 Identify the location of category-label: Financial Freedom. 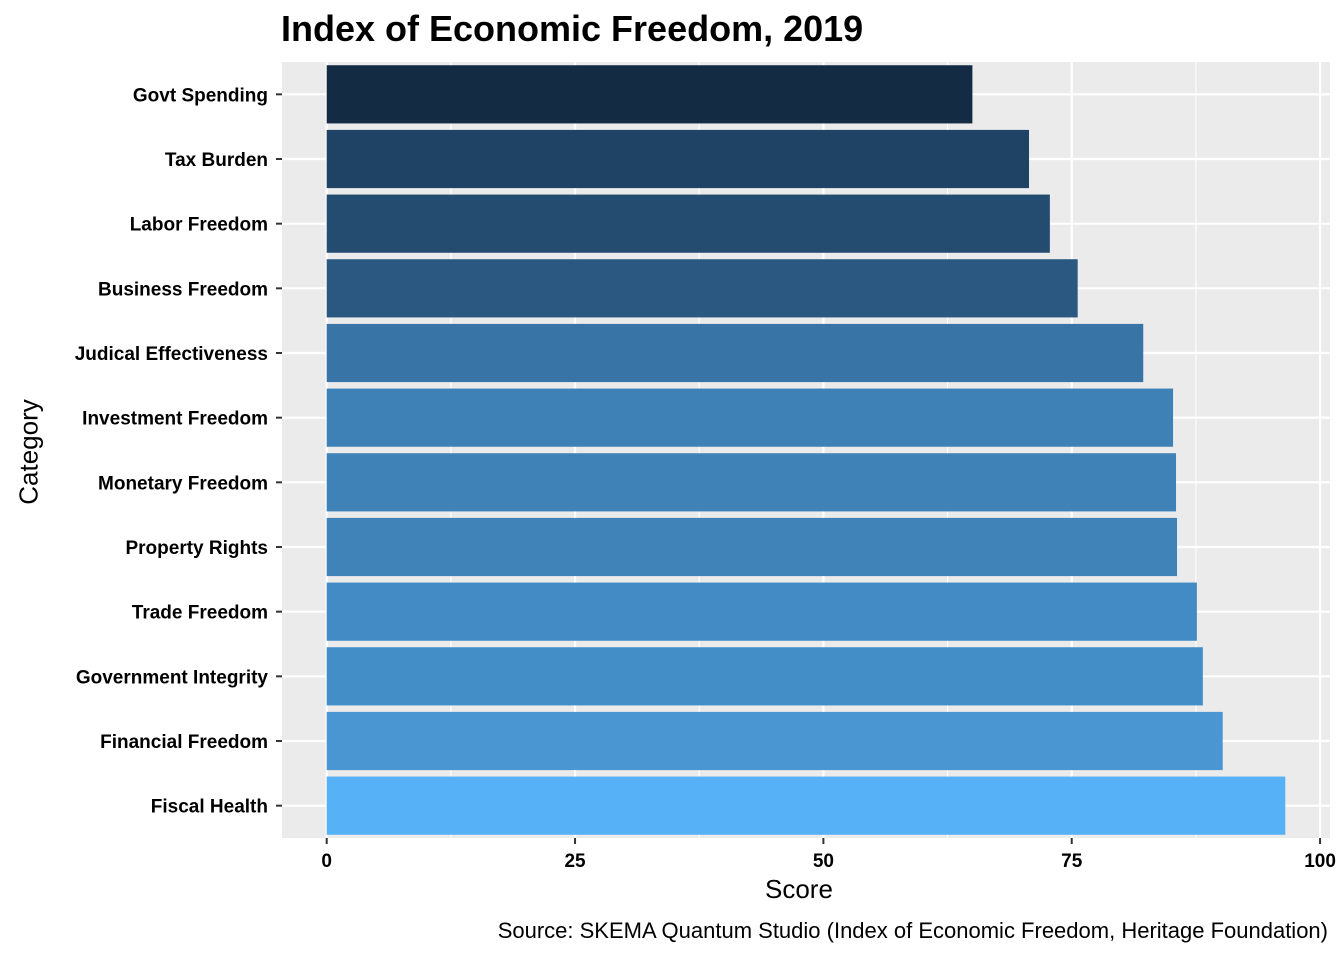
(184, 742).